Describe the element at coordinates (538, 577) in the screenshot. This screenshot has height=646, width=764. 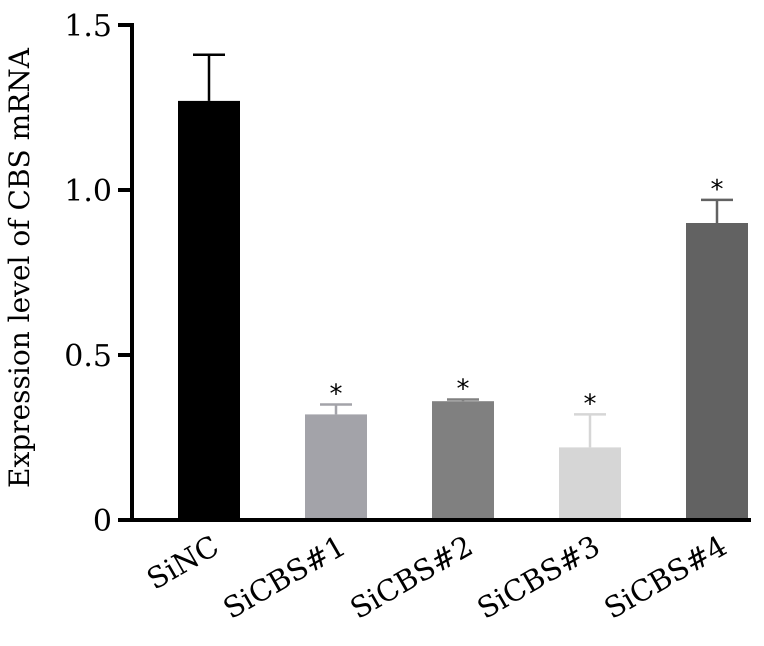
I see `x-tick-label: SiCBS#3` at that location.